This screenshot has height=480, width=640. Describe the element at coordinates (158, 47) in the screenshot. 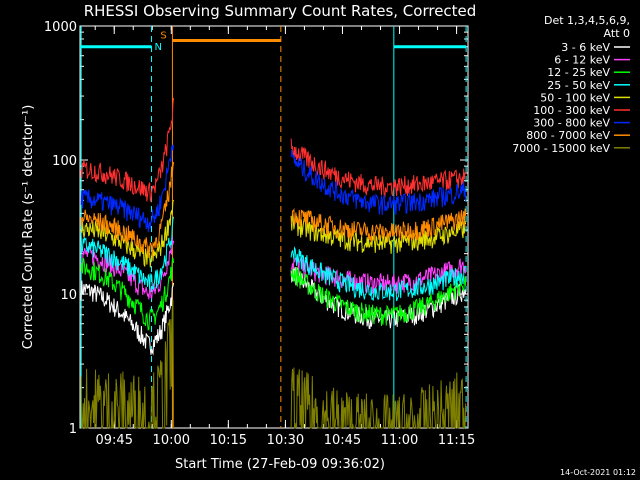

I see `flag-label: N` at that location.